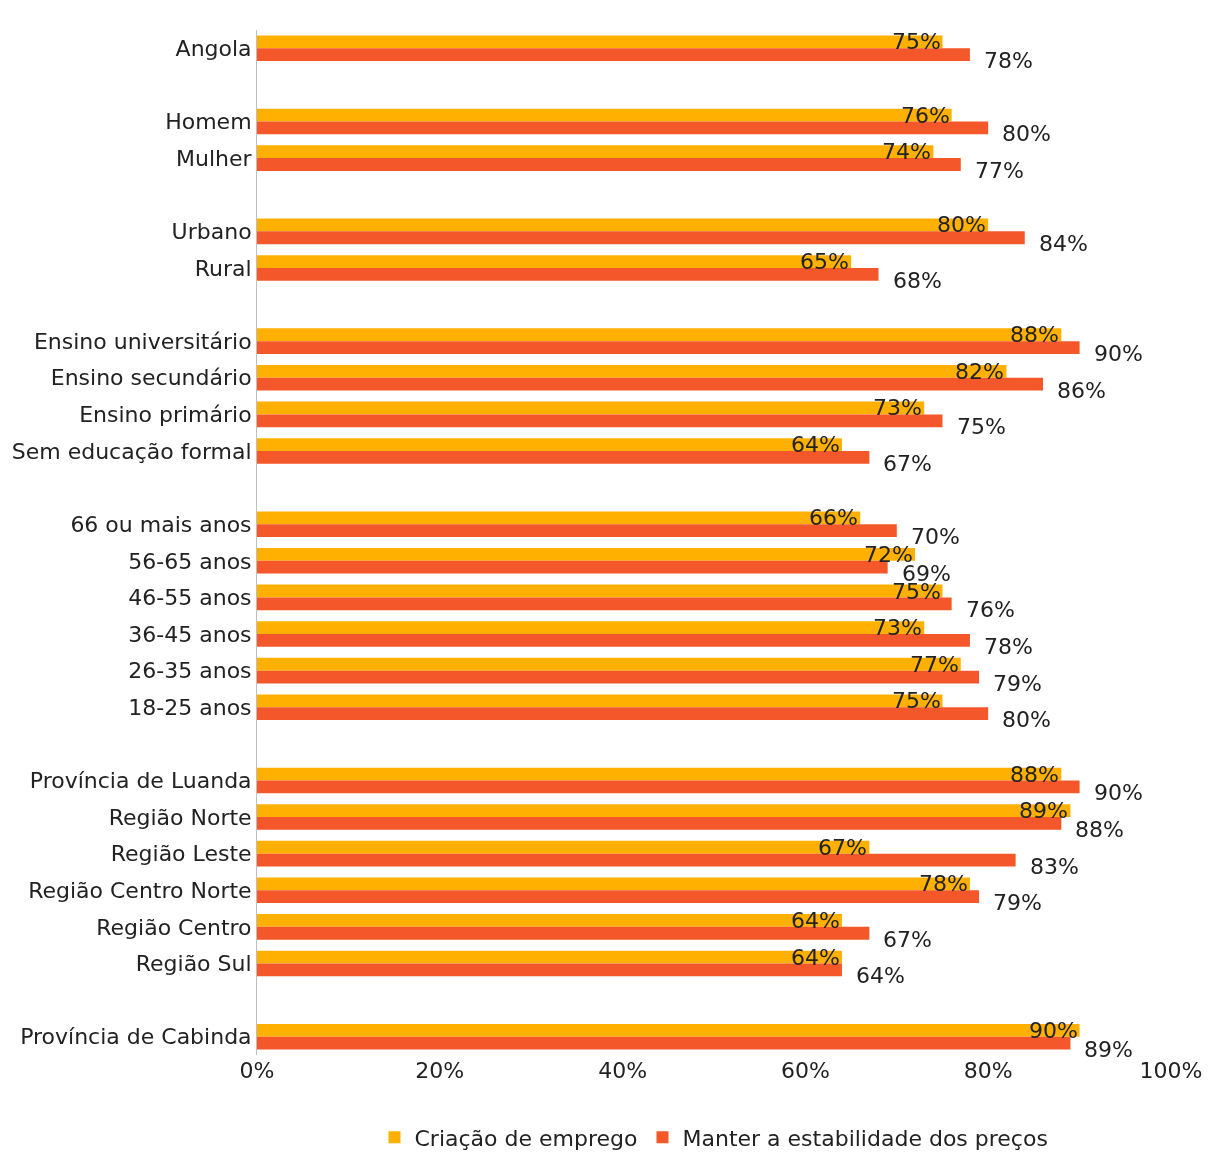 The height and width of the screenshot is (1171, 1231). Describe the element at coordinates (935, 536) in the screenshot. I see `data-label: 70%` at that location.